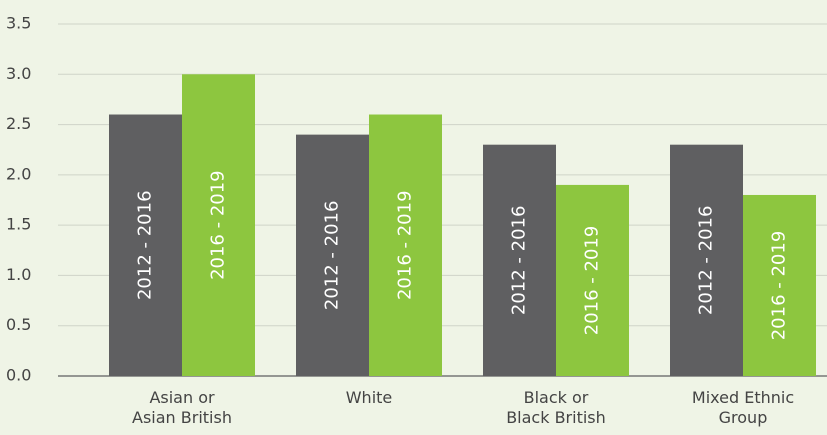  I want to click on y-tick-label: 2.0, so click(18, 173).